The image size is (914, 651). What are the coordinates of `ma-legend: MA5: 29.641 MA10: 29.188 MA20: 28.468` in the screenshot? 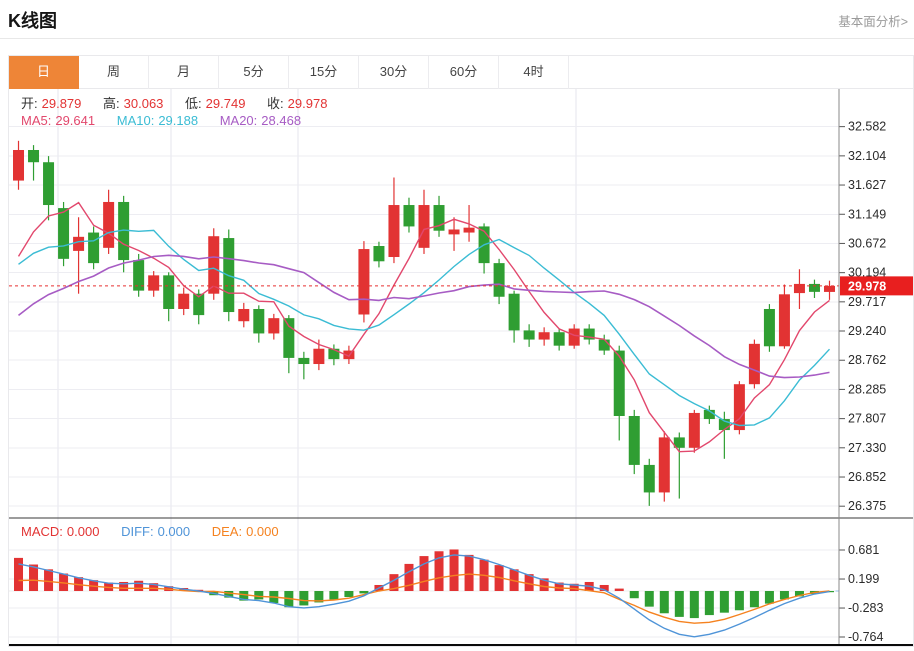 It's located at (163, 122).